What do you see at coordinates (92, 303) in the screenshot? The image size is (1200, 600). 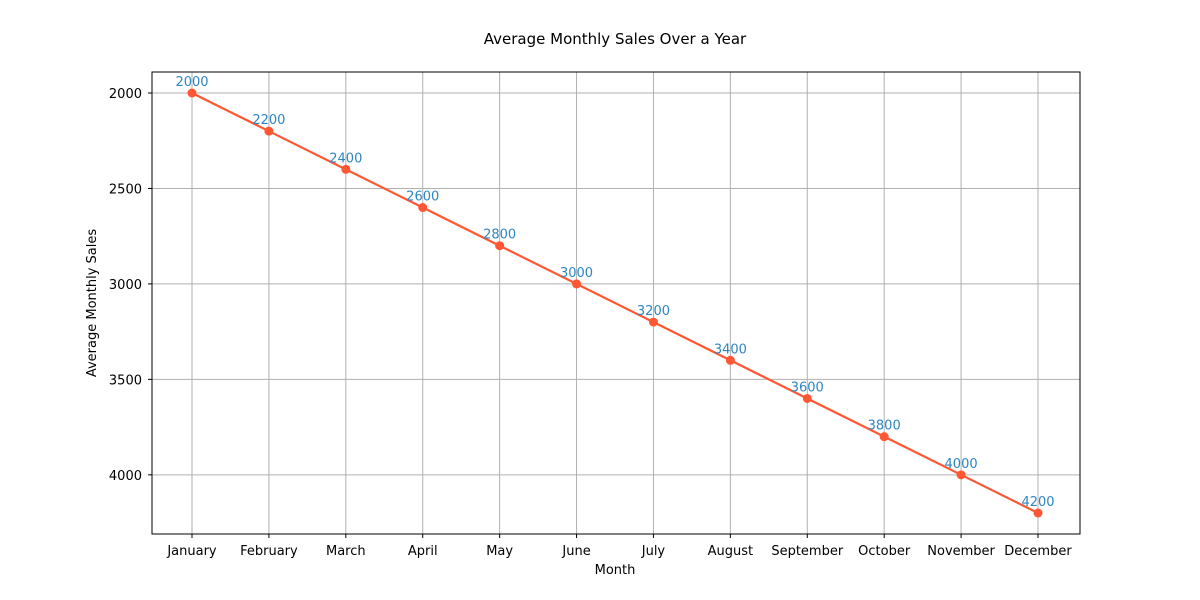 I see `y-axis-label: Average Monthly Sales` at bounding box center [92, 303].